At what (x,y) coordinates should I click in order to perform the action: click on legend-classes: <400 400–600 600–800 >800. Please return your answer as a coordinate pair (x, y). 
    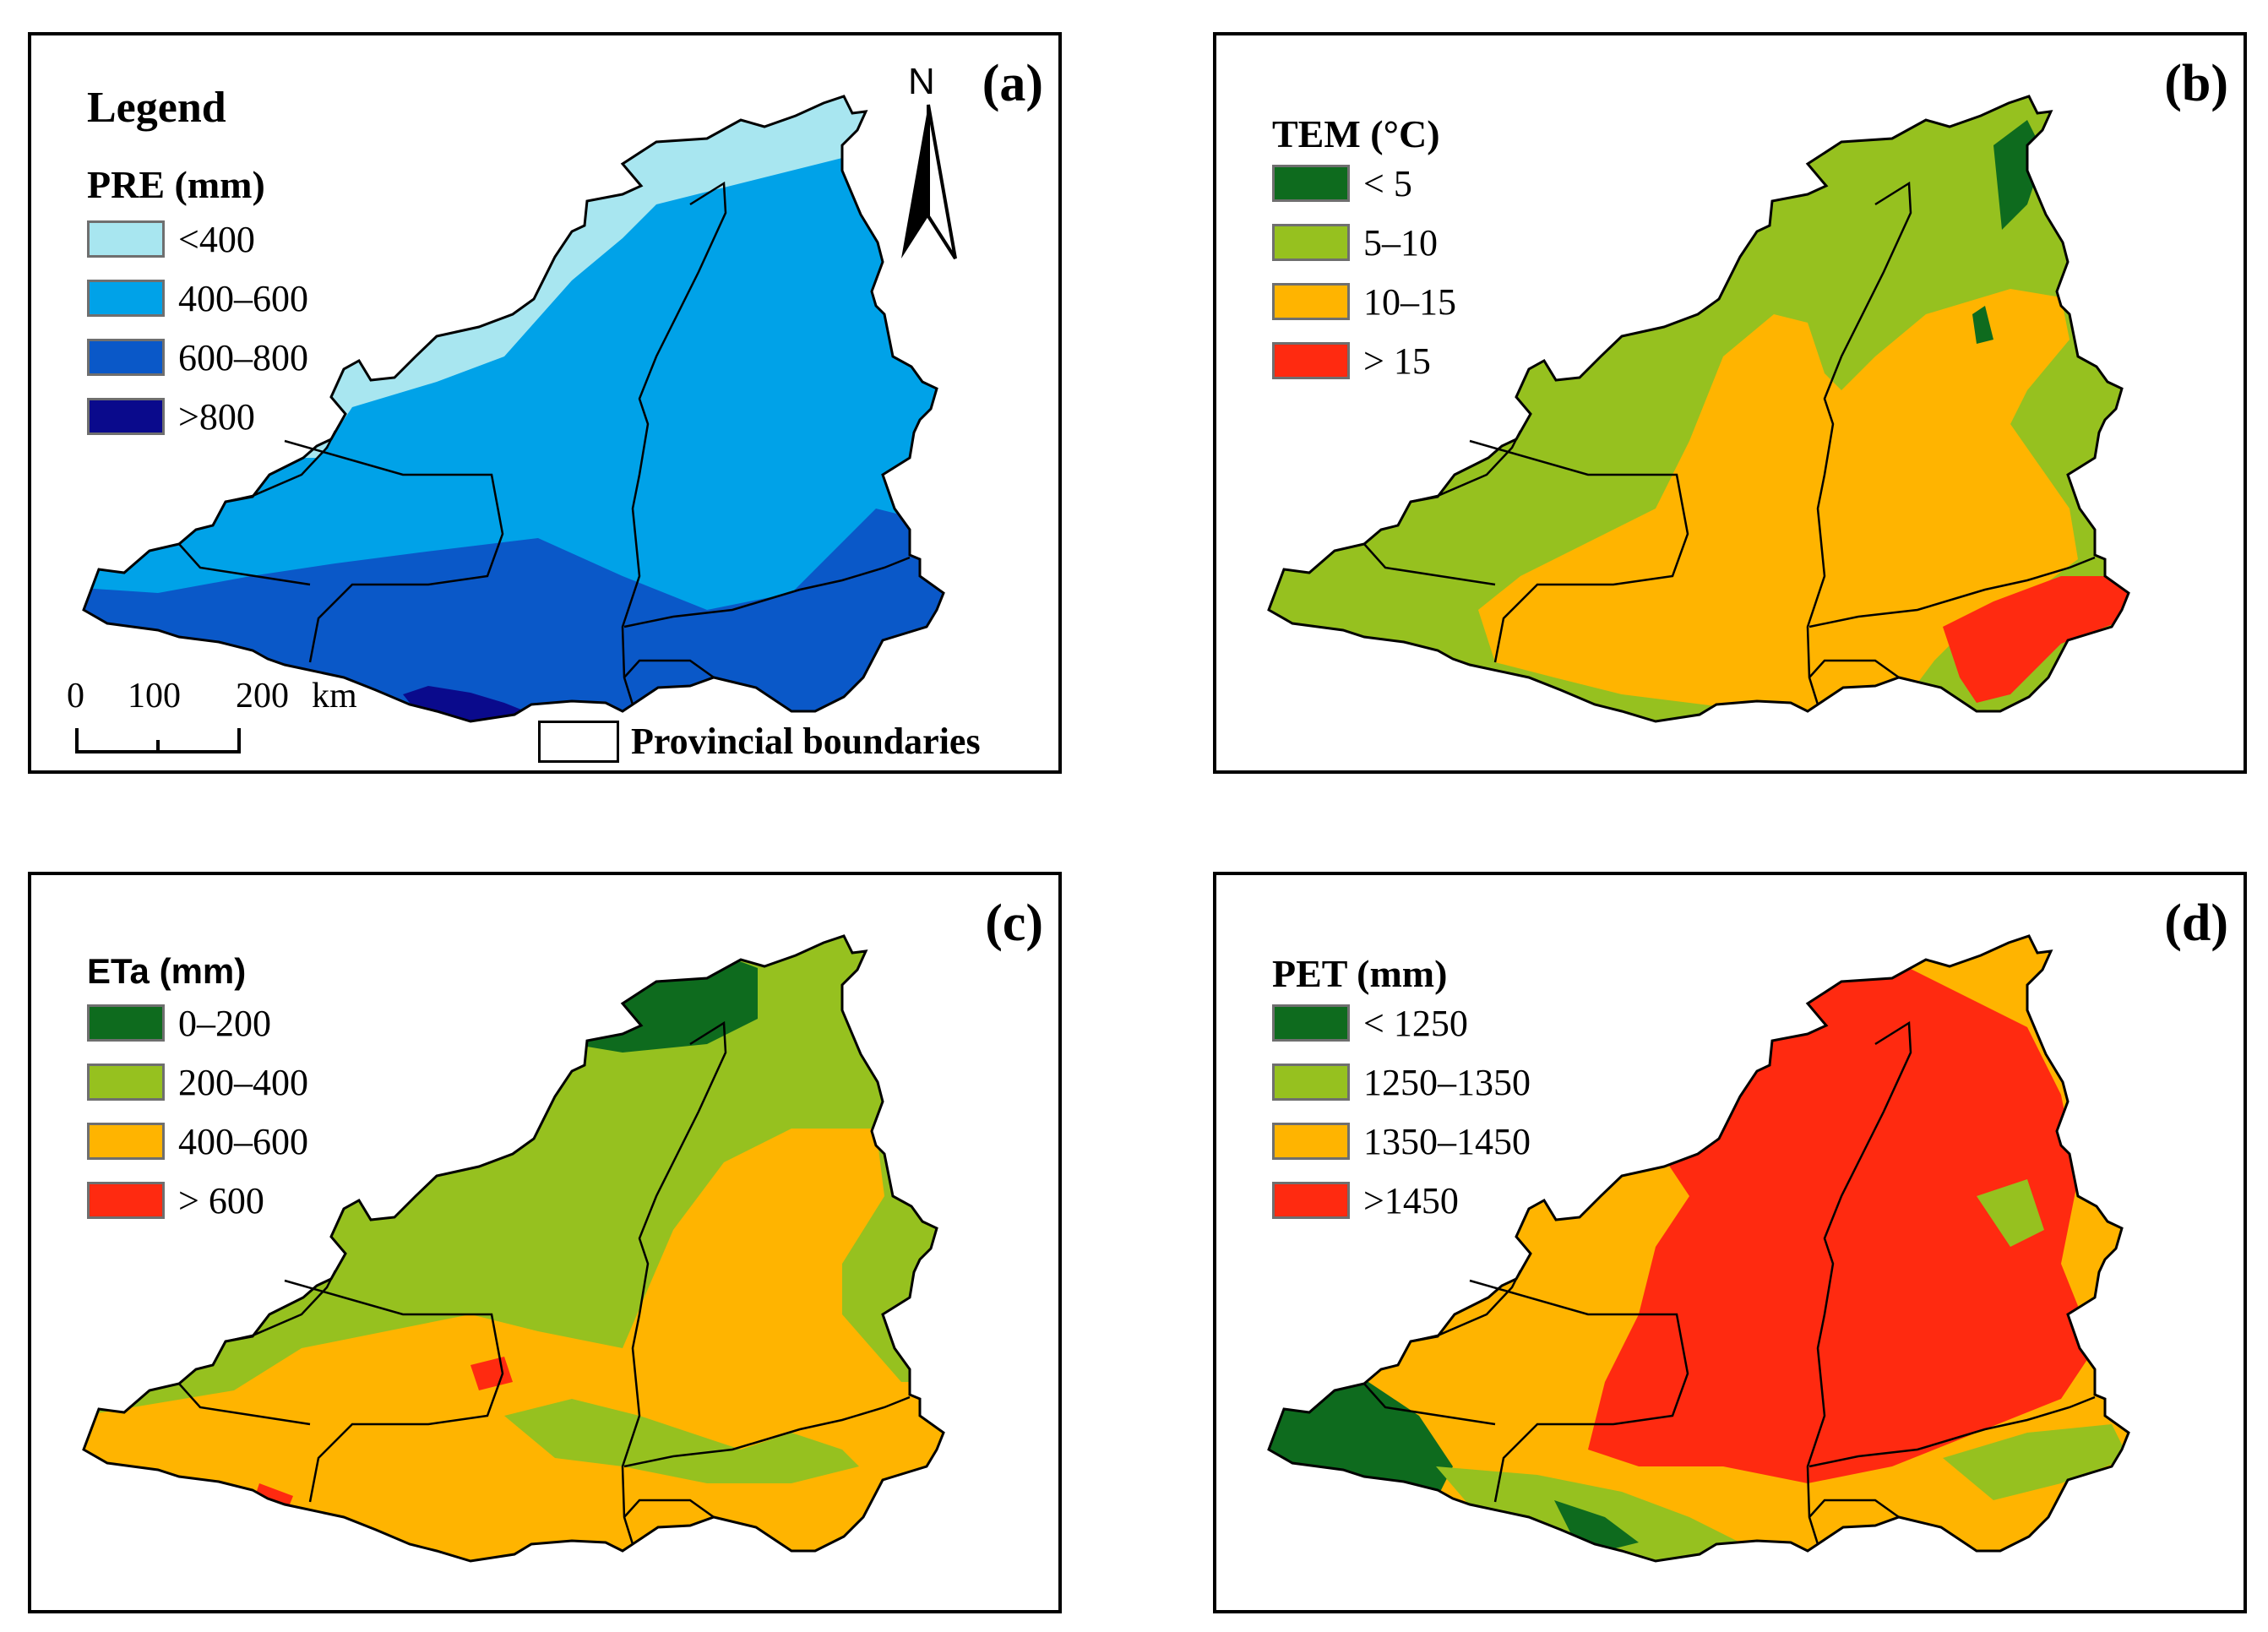
    Looking at the image, I should click on (198, 336).